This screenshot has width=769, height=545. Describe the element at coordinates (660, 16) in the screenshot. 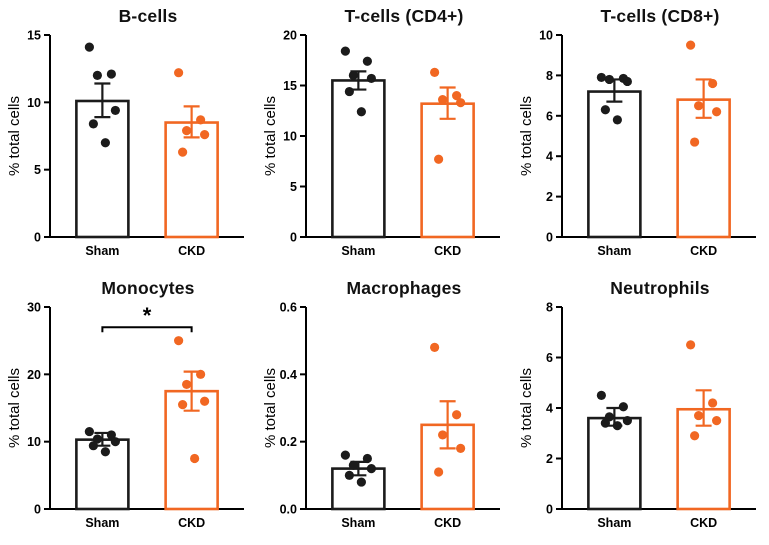

I see `chart-title: T-cells (CD8+)` at that location.